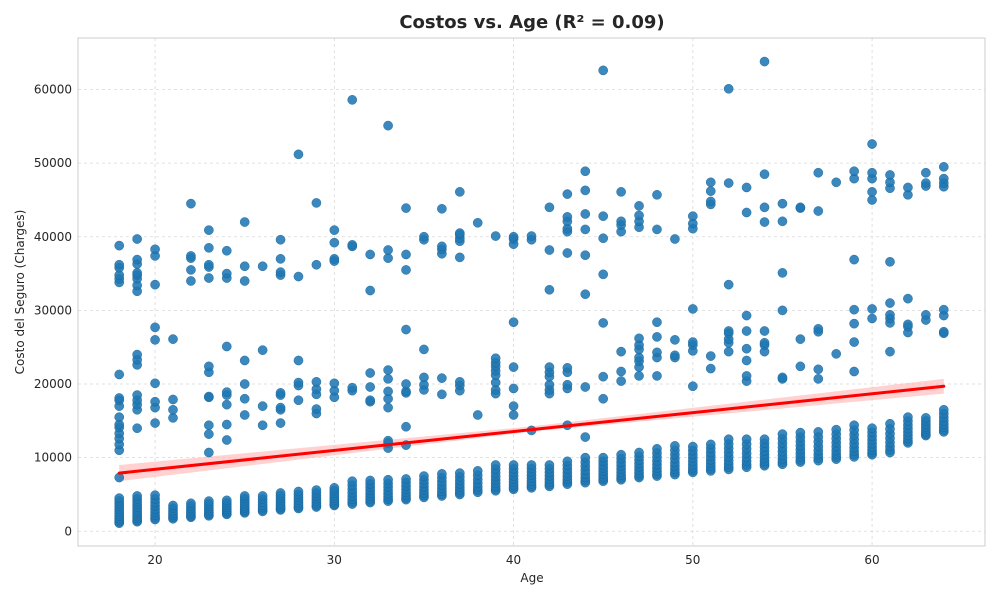 The height and width of the screenshot is (600, 1000). What do you see at coordinates (53, 90) in the screenshot?
I see `y-tick-label: 60000` at bounding box center [53, 90].